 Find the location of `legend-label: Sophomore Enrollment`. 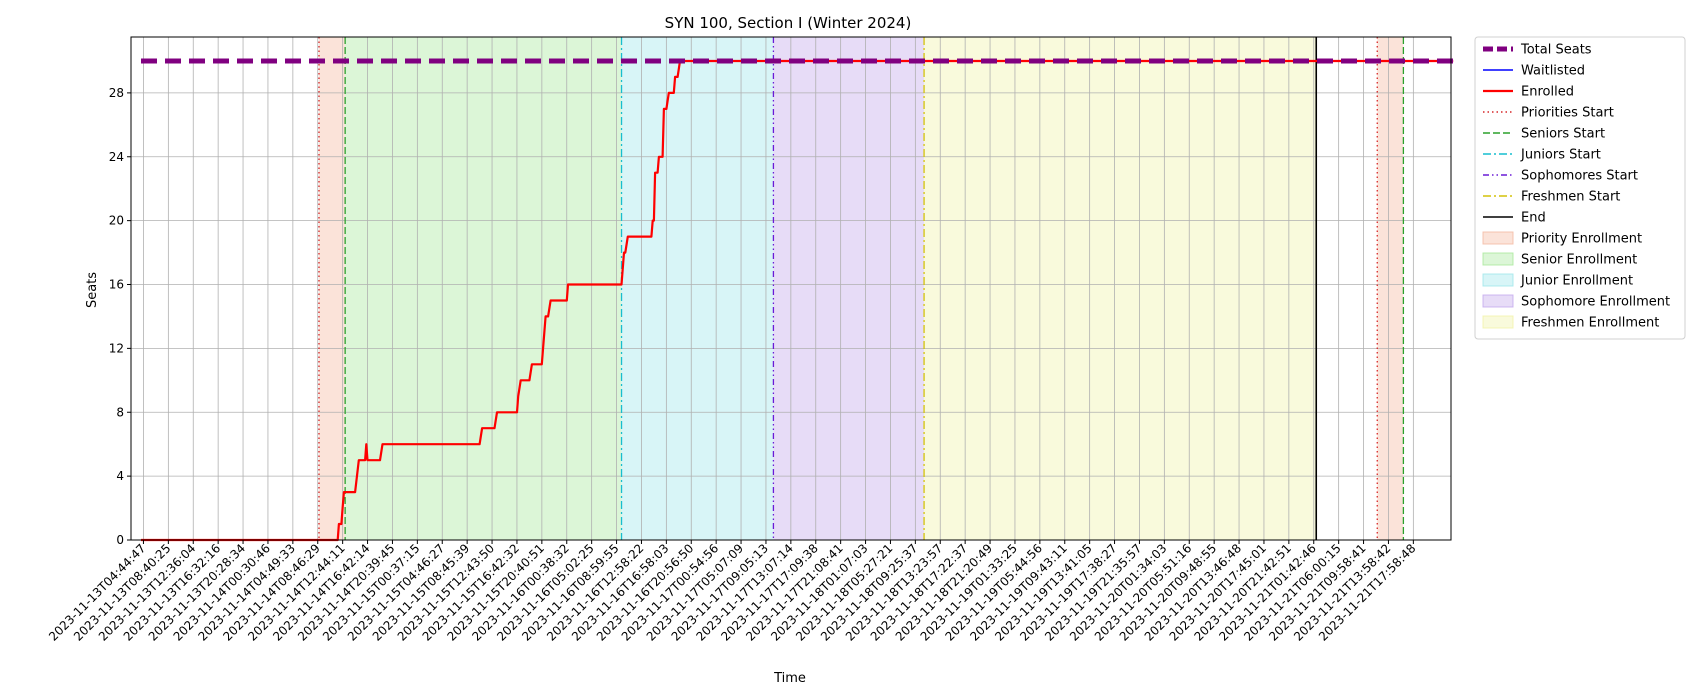

legend-label: Sophomore Enrollment is located at coordinates (1595, 302).